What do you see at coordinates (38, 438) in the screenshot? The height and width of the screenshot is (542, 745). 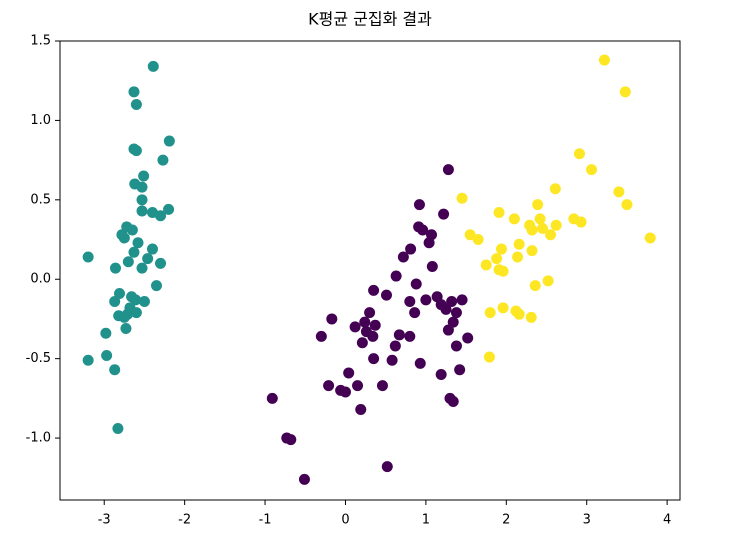 I see `y-tick-label: -1.0` at bounding box center [38, 438].